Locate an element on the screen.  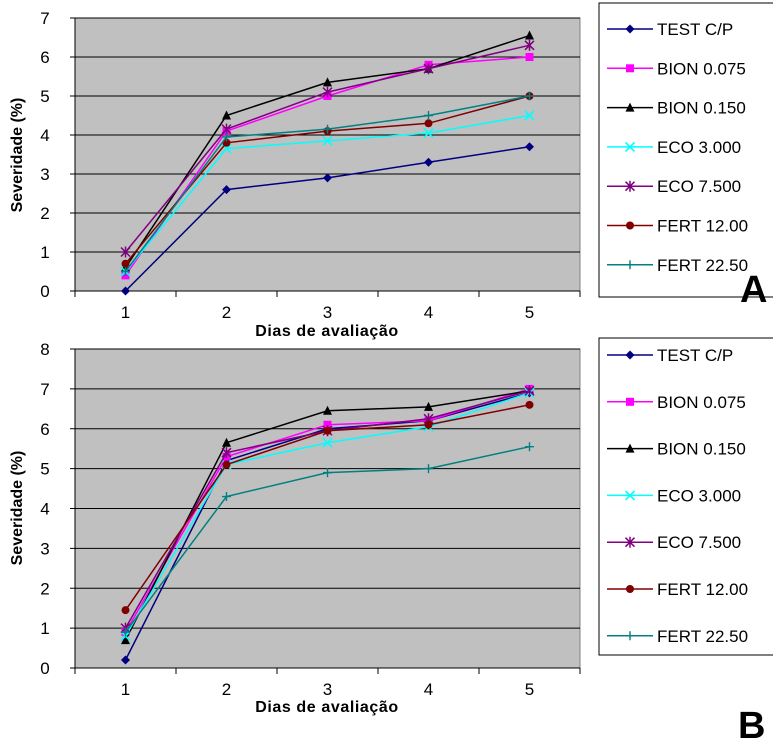
y-tick-label: 7 is located at coordinates (44, 18).